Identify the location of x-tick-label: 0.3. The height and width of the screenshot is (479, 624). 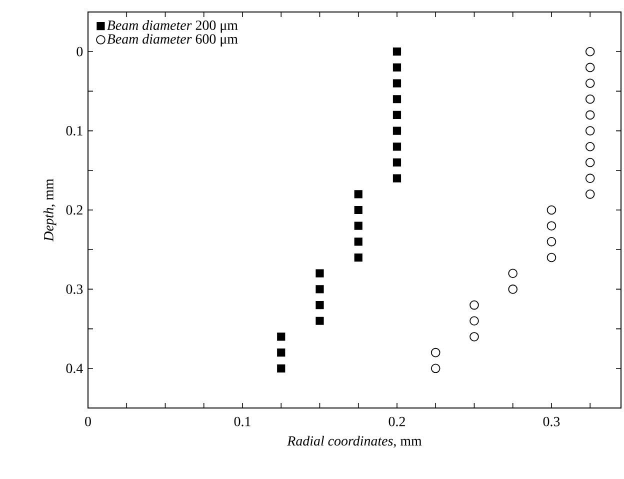
(551, 421).